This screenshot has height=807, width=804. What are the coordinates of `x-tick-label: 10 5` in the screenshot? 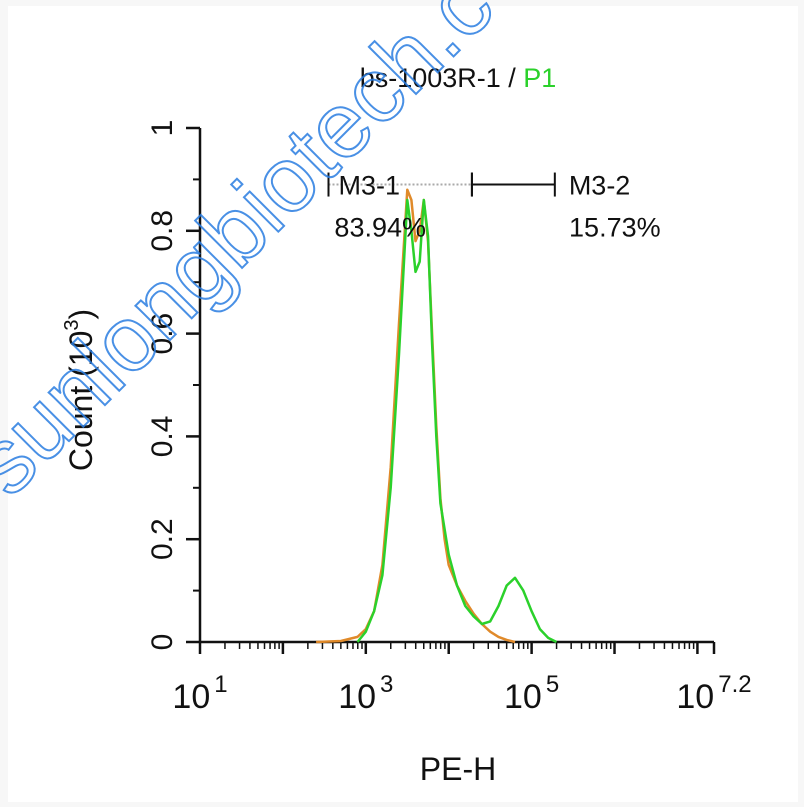 It's located at (531, 693).